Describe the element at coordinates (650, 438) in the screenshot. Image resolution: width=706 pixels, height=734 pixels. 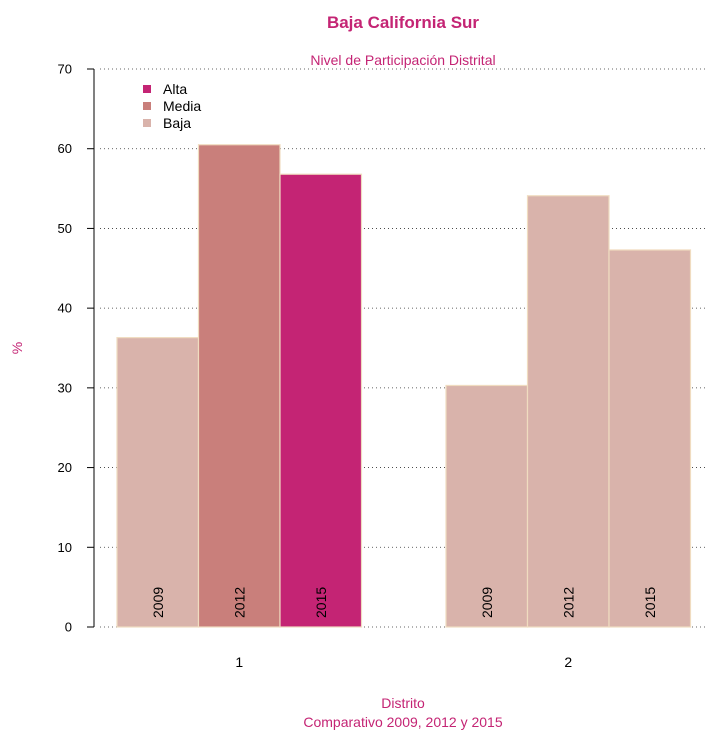
I see `bar-2-2015` at that location.